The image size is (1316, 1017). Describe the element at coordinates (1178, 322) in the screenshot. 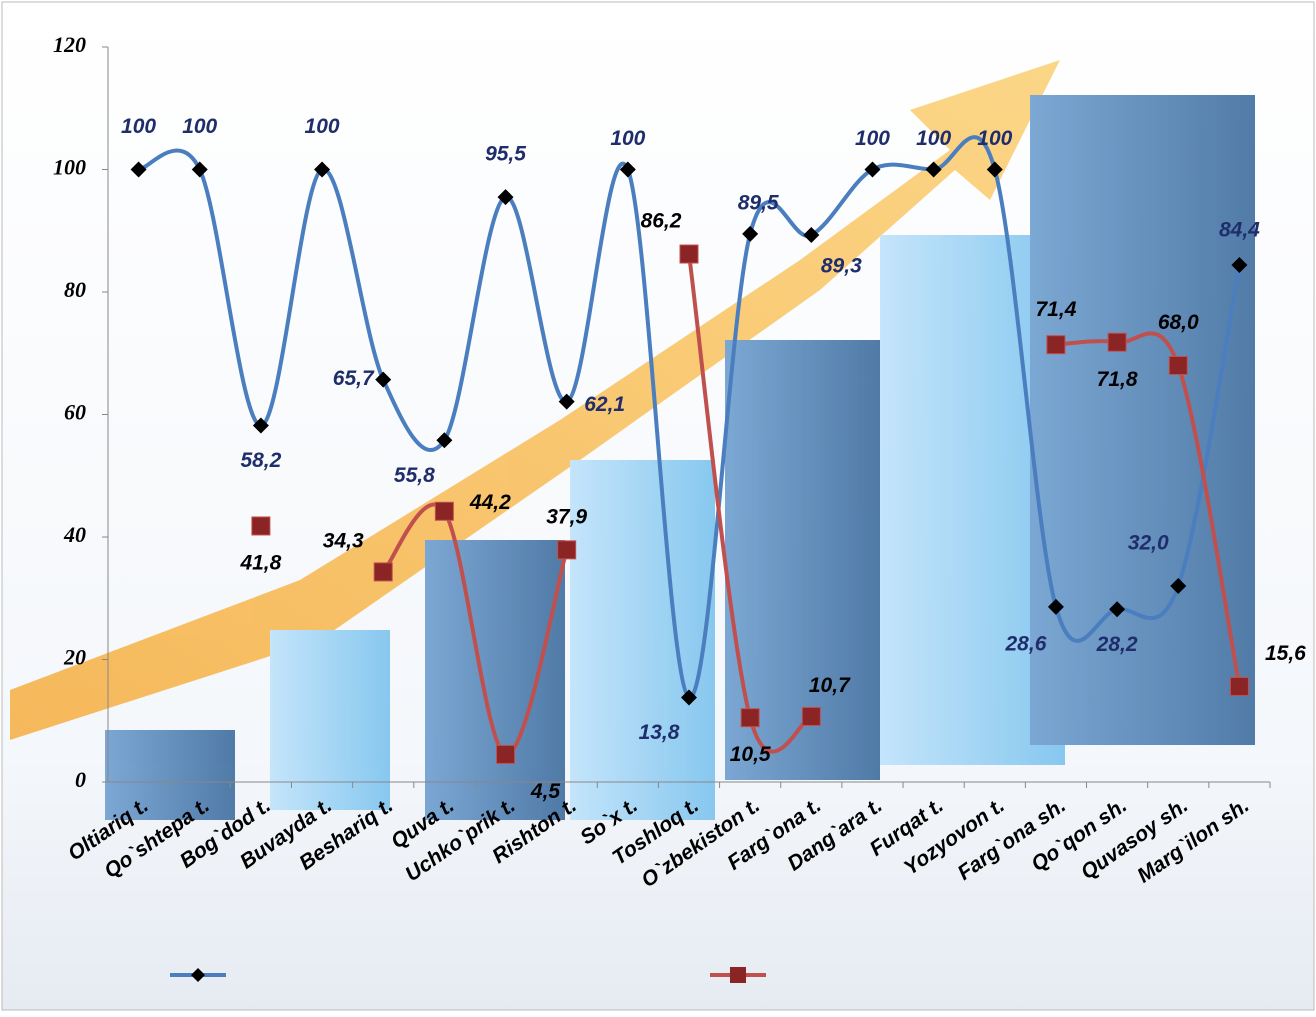

I see `data-label: 68,0` at that location.